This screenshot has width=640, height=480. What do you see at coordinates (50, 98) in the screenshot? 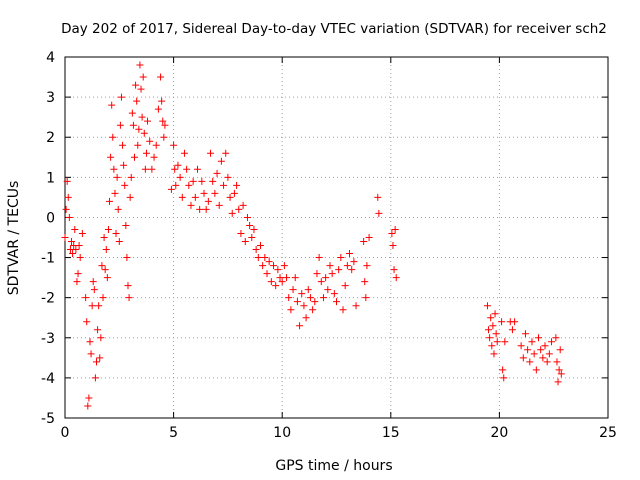
I see `y-tick-label: 3` at bounding box center [50, 98].